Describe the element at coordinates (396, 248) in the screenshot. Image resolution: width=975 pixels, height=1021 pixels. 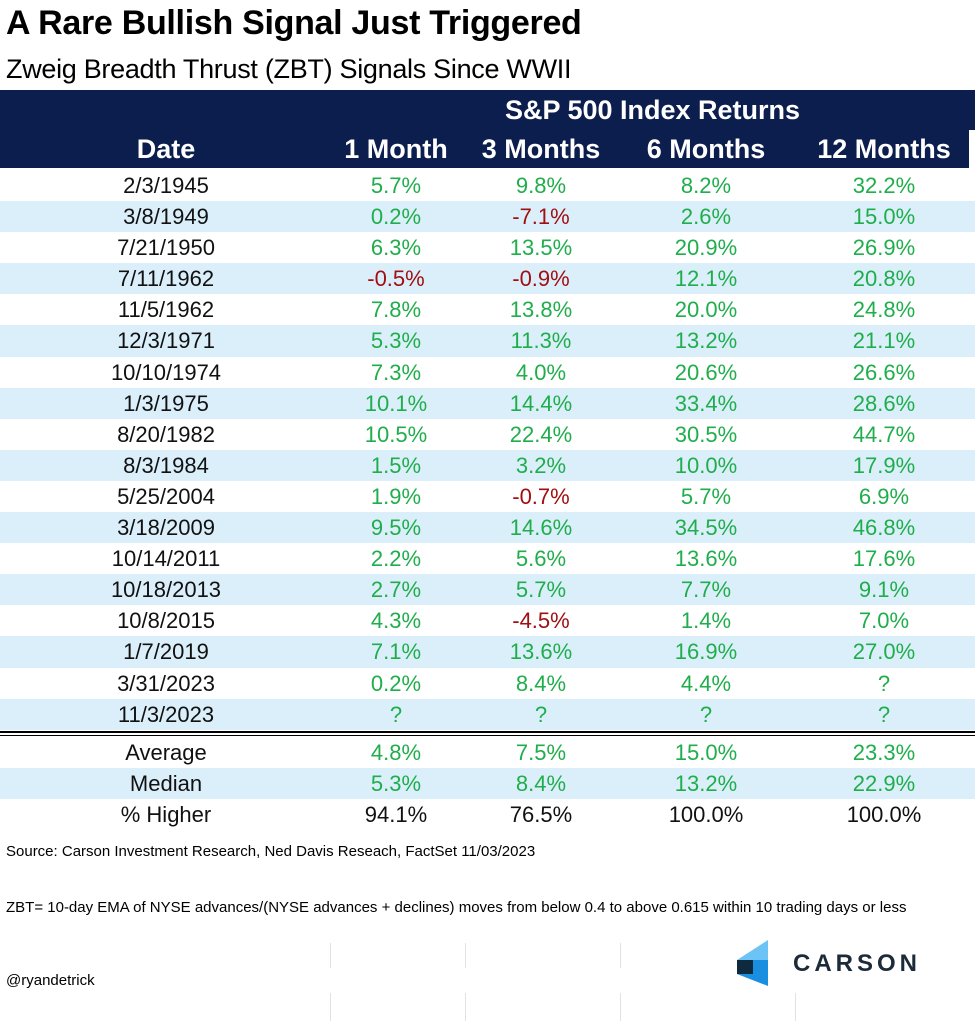
I see `cell-1-month: 6.3%` at that location.